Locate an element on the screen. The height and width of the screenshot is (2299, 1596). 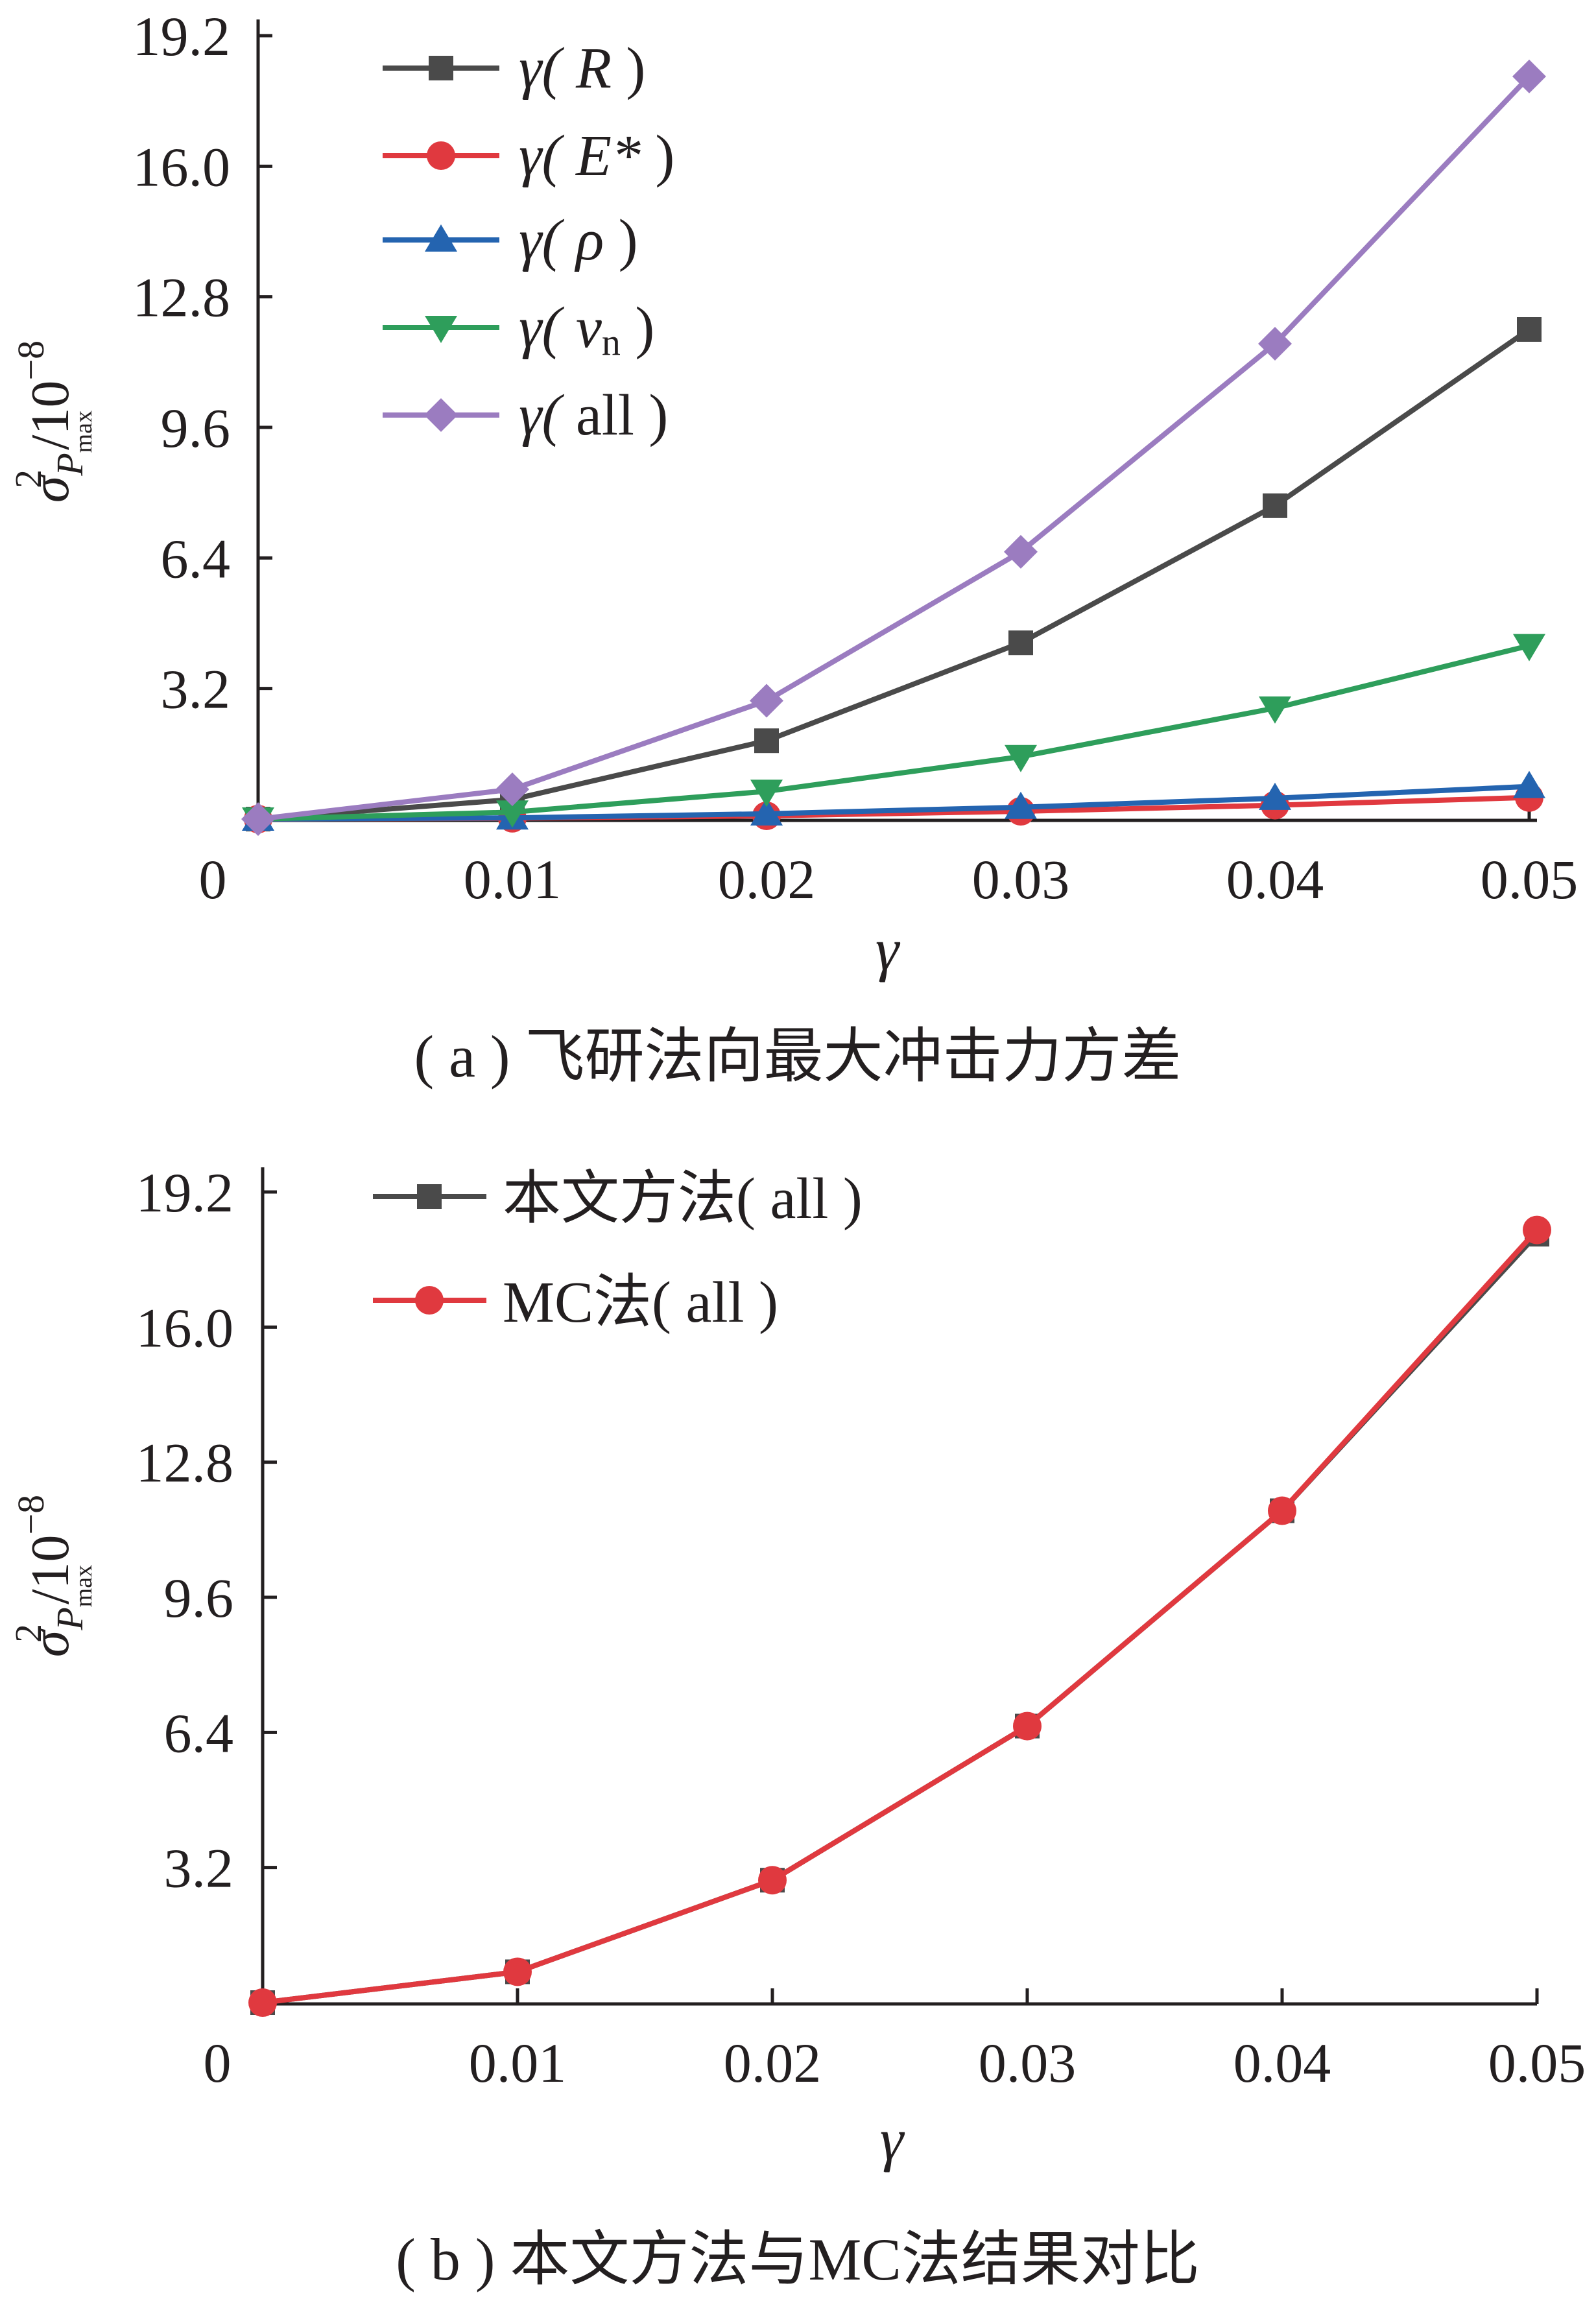
panel-b-x-axis-label: γ is located at coordinates (892, 2139).